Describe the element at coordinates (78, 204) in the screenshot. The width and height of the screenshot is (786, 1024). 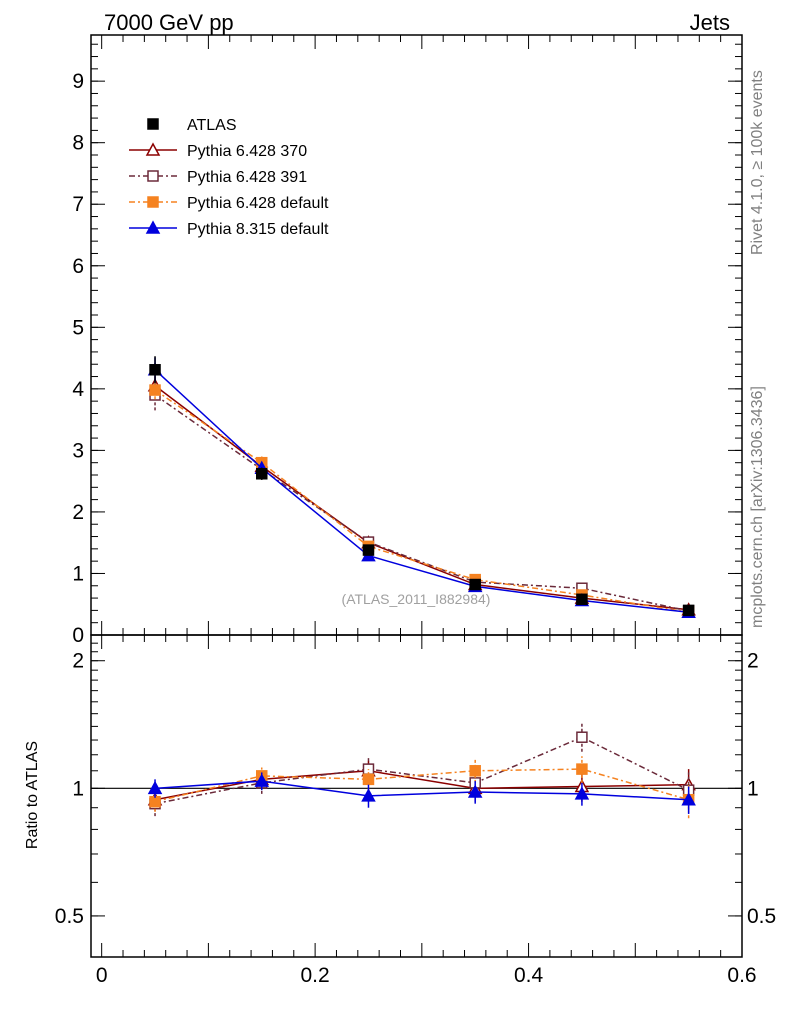
I see `main-ytick-label: 7` at that location.